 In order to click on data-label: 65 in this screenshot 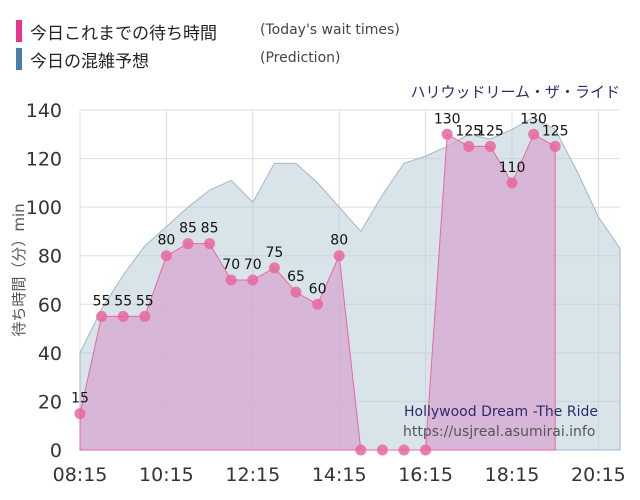, I will do `click(296, 277)`.